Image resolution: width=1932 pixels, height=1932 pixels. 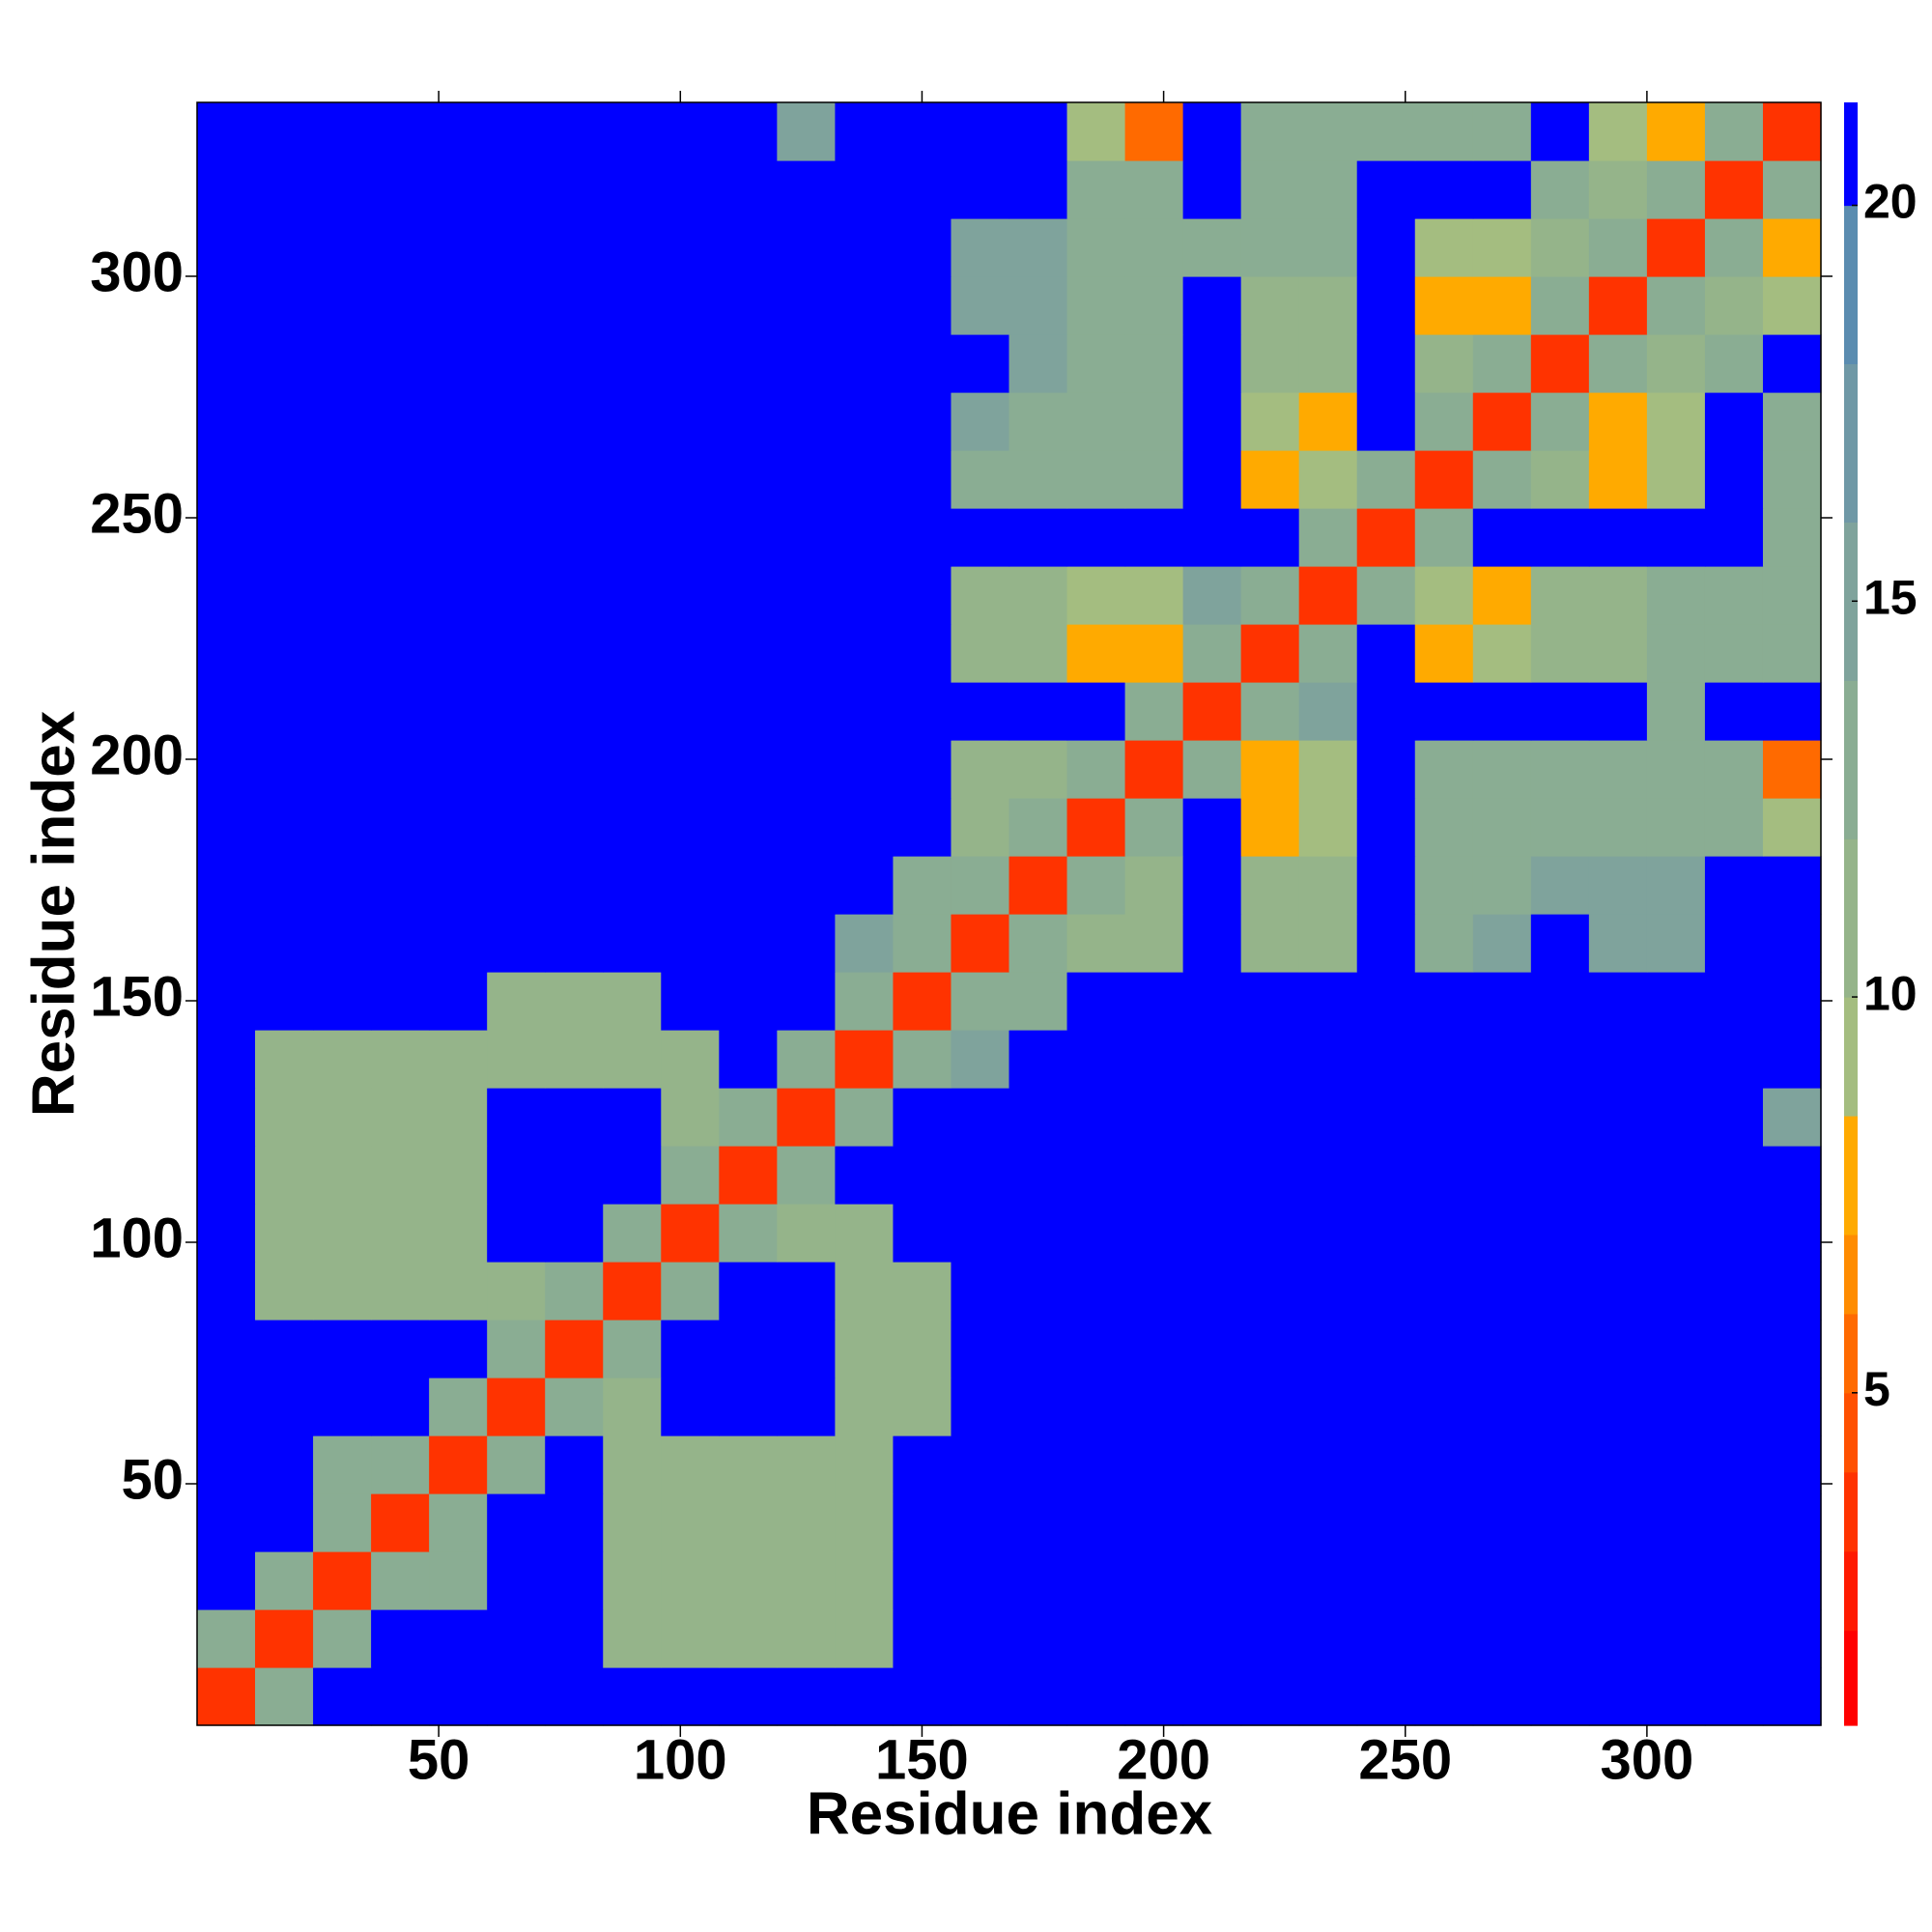 I want to click on x-tick-label: 300, so click(x=1647, y=1759).